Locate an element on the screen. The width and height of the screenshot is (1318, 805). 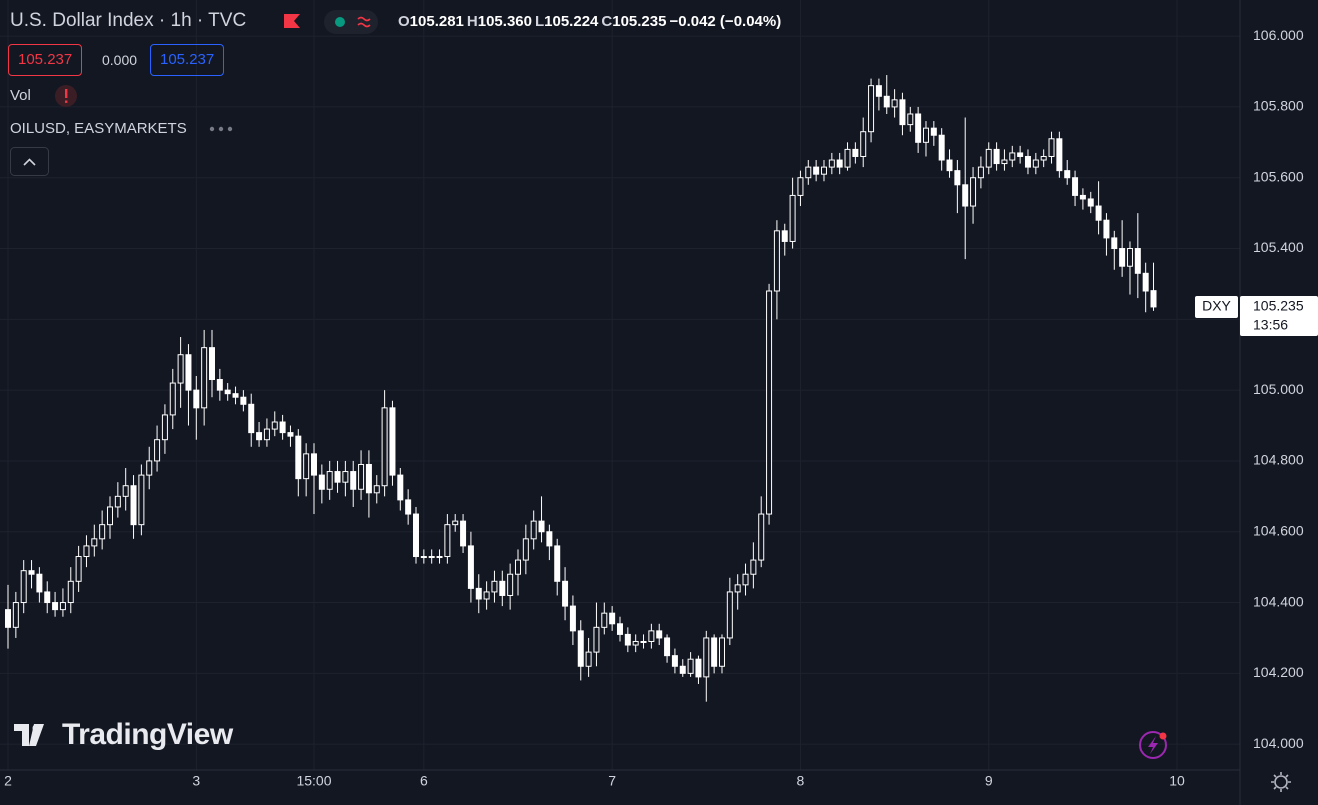
flash-icon is located at coordinates (1153, 745).